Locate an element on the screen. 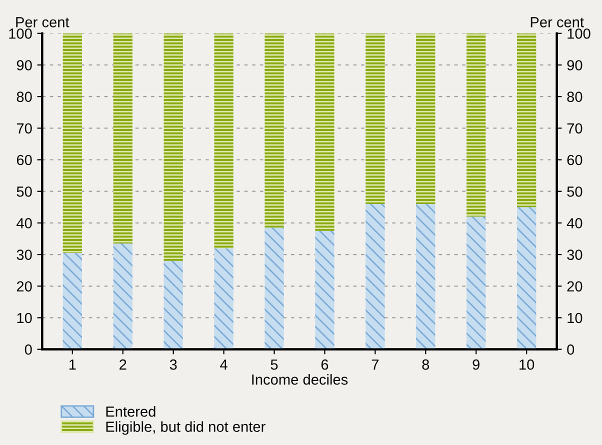 The image size is (602, 445). y-axis-title: Per cent is located at coordinates (43, 22).